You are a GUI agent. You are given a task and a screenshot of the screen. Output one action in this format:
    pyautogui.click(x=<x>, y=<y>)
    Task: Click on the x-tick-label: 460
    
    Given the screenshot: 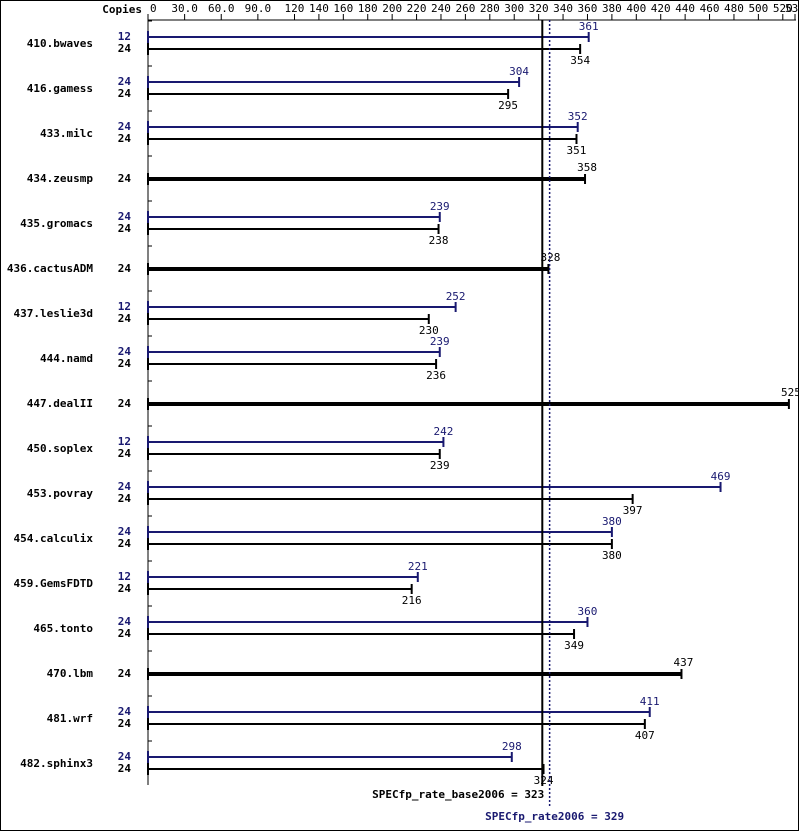 What is the action you would take?
    pyautogui.click(x=710, y=8)
    